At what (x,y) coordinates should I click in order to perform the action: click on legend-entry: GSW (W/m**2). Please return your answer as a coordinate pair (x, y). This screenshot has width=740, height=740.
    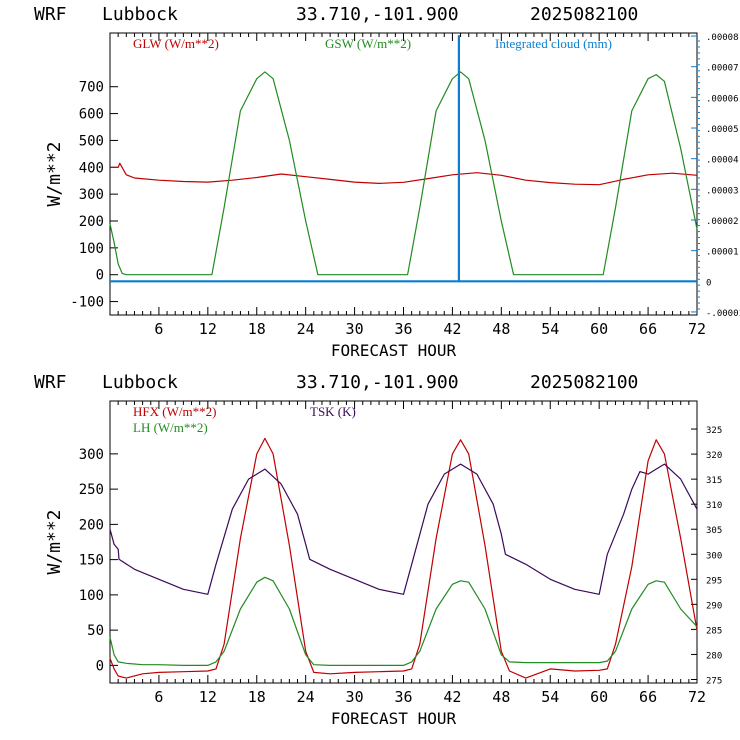
    Looking at the image, I should click on (368, 43).